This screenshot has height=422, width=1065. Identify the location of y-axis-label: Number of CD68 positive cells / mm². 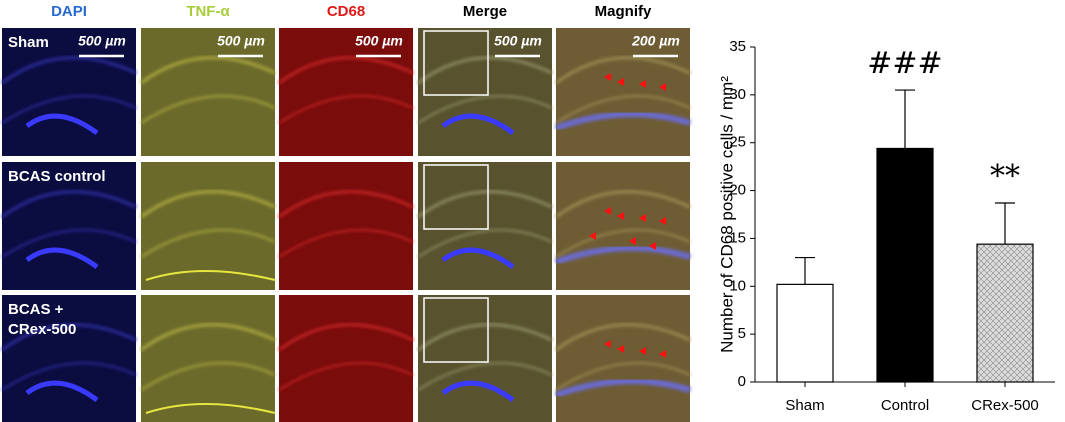
(726, 214).